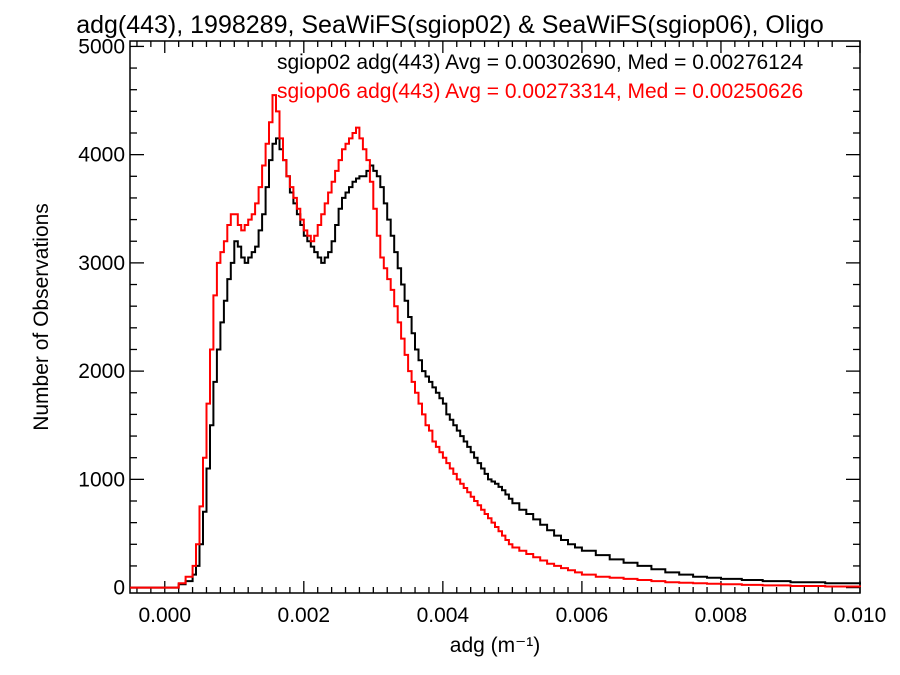 The height and width of the screenshot is (675, 900). Describe the element at coordinates (101, 371) in the screenshot. I see `y-tick-label: 2000` at that location.